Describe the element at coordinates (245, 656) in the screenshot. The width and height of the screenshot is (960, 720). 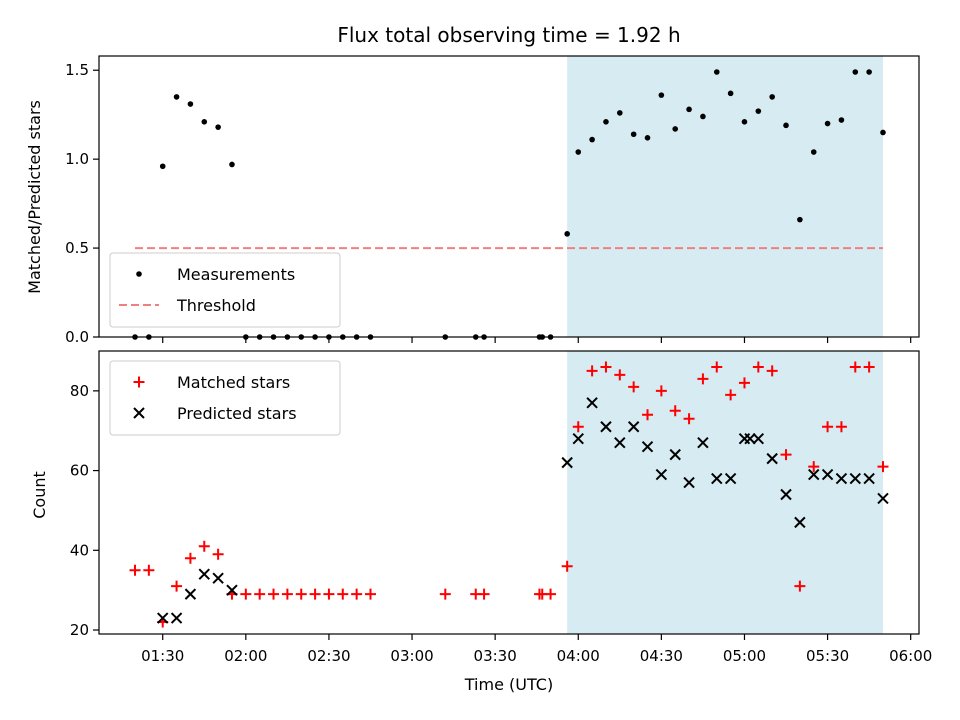
I see `x-tick-label: 02:00` at that location.